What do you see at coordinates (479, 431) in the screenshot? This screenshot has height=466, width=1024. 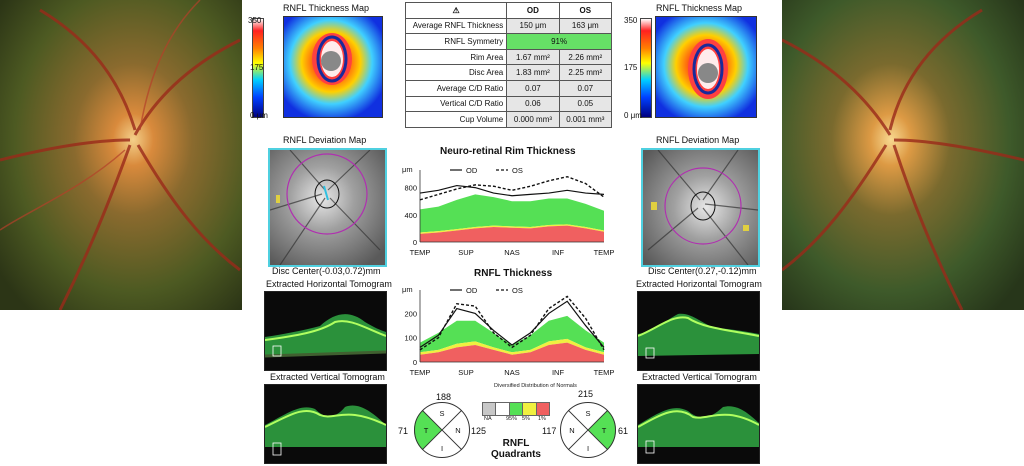 I see `od-quadrant-n-value: 125` at bounding box center [479, 431].